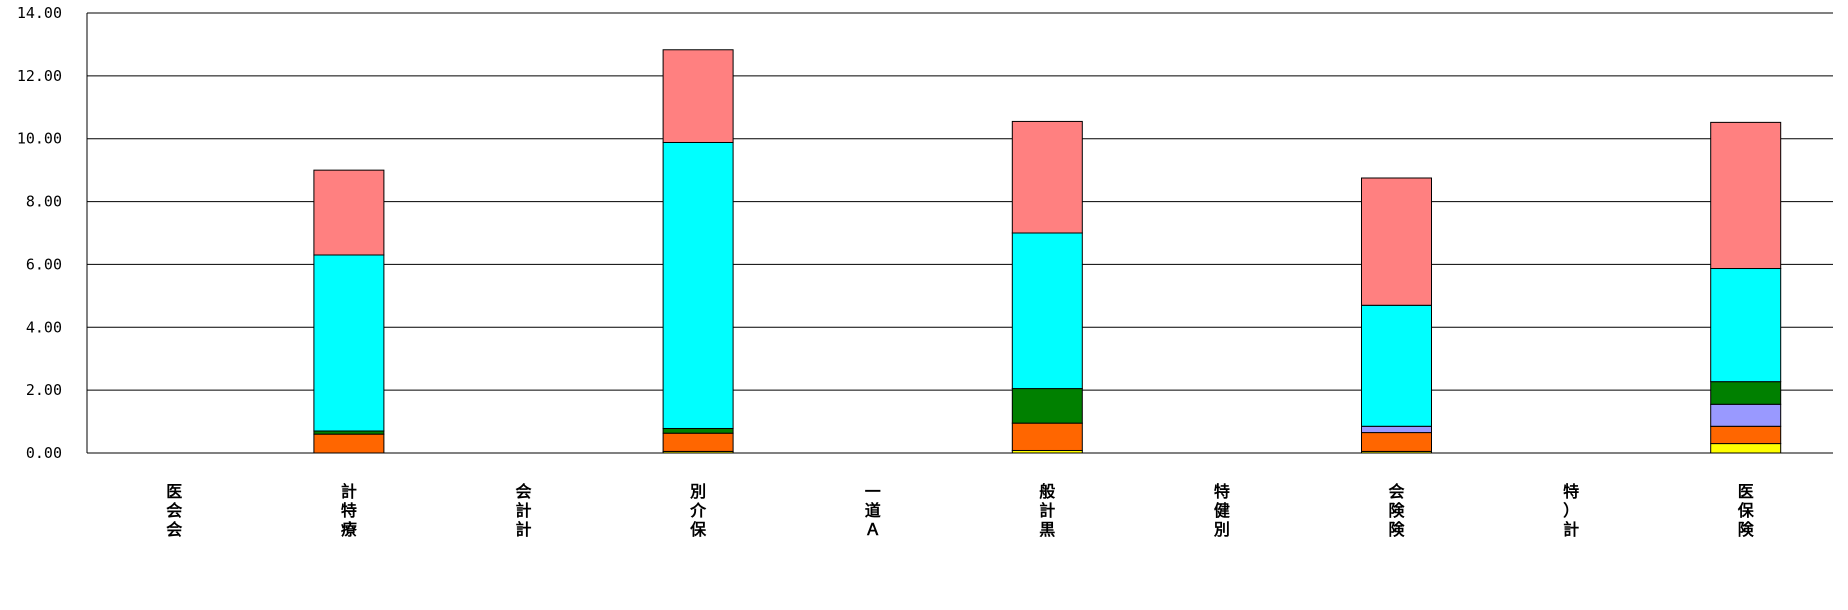 This screenshot has width=1848, height=610. I want to click on x-category-label: 医保険, so click(1746, 510).